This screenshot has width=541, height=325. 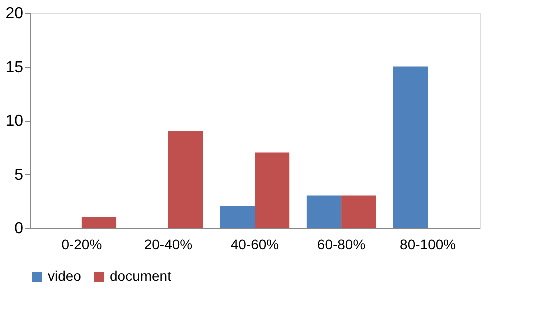 What do you see at coordinates (19, 175) in the screenshot?
I see `y-tick-label: 5` at bounding box center [19, 175].